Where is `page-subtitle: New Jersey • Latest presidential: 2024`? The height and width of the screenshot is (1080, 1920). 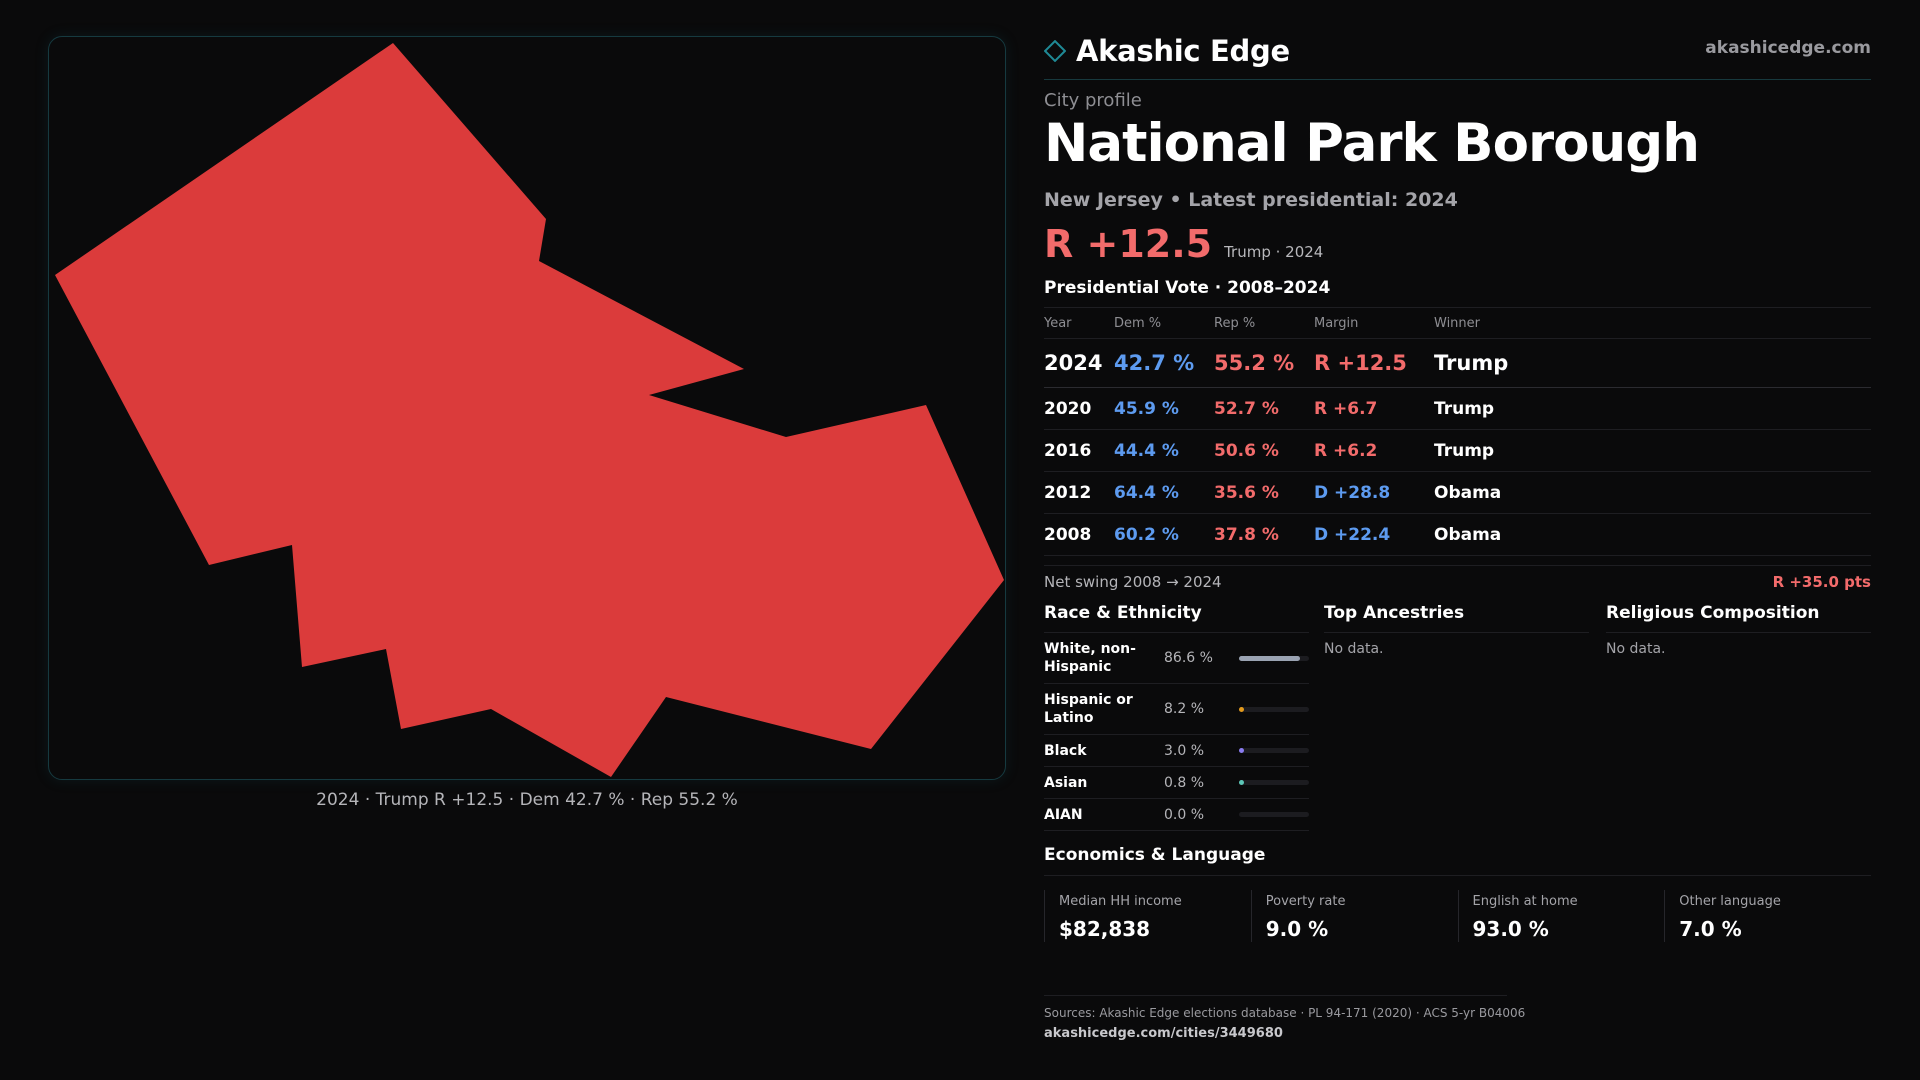 page-subtitle: New Jersey • Latest presidential: 2024 is located at coordinates (1251, 200).